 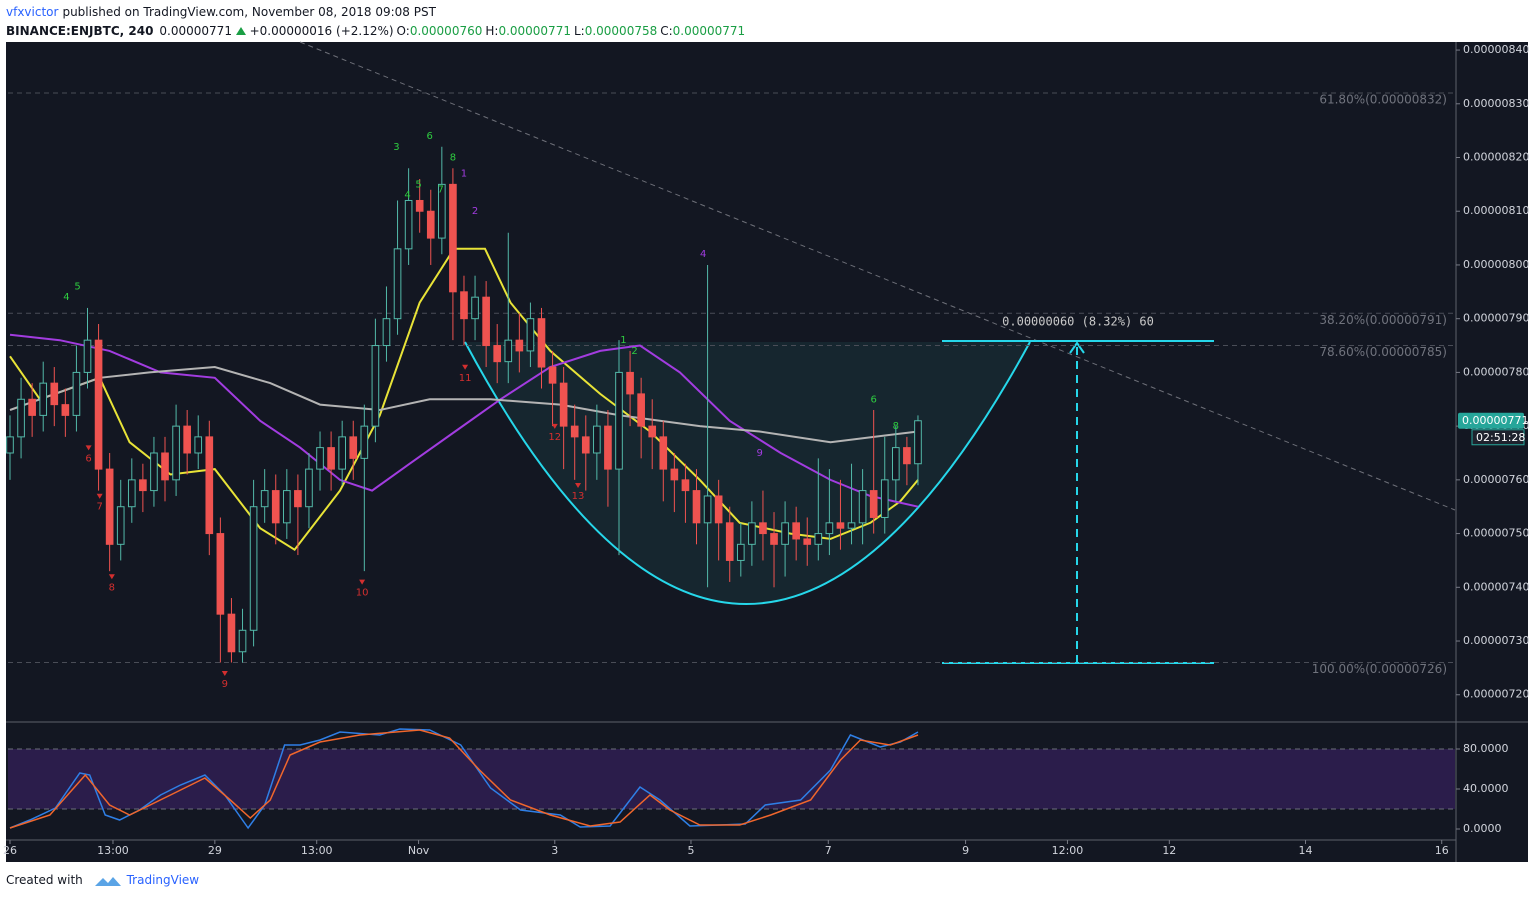 What do you see at coordinates (1169, 850) in the screenshot?
I see `x-tick-label: 12` at bounding box center [1169, 850].